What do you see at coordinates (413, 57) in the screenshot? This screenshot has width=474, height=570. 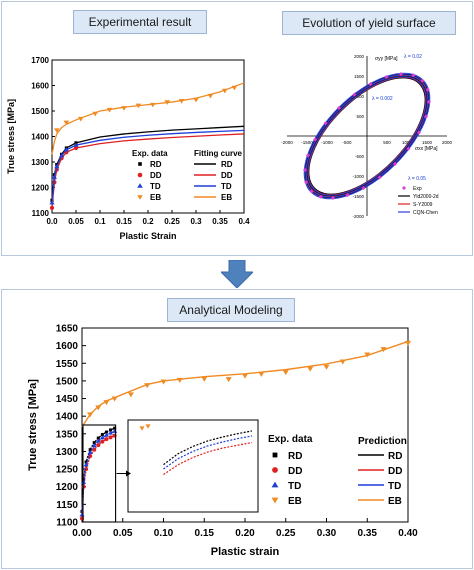 I see `annotation-lambda-1: λ = 0.02` at bounding box center [413, 57].